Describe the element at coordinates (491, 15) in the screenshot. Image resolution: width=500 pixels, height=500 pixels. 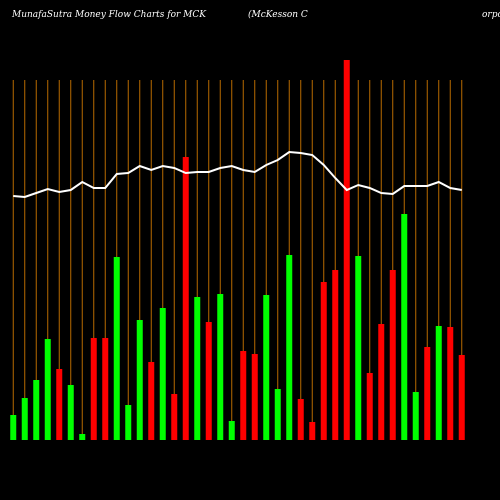
I see `annotation: orpo` at that location.